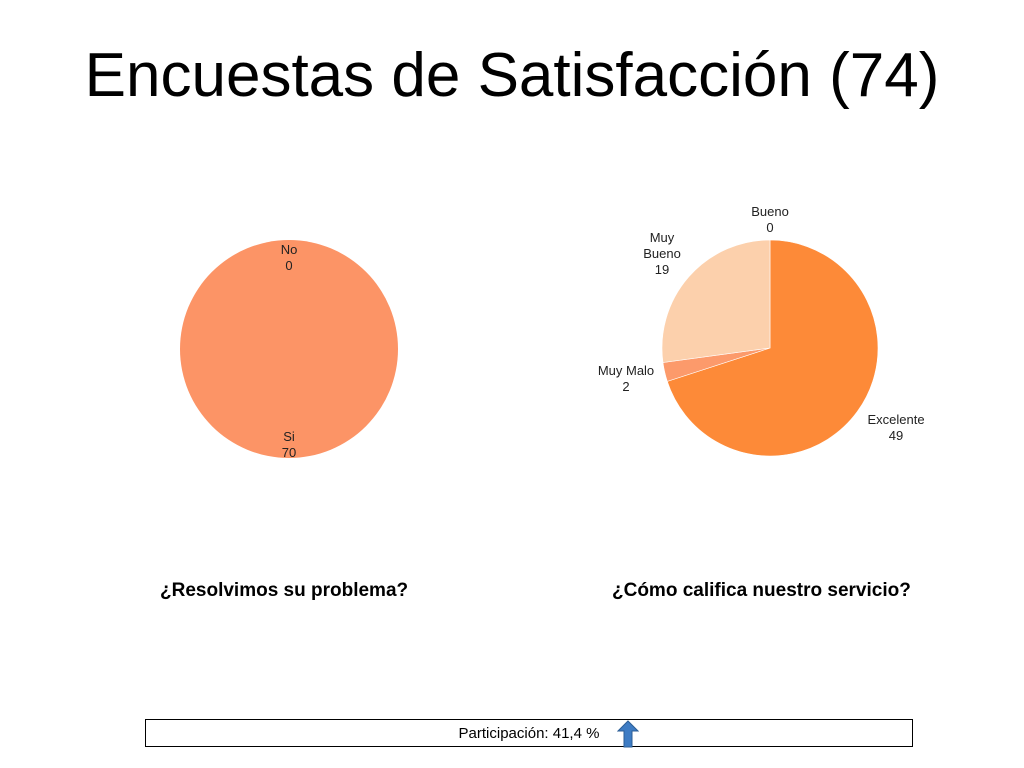  I want to click on pie-label-0-0: No 0, so click(289, 257).